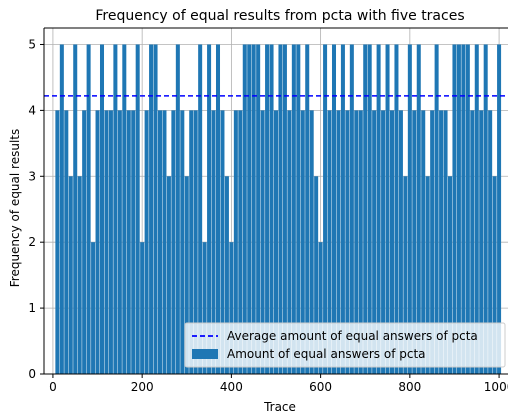 The image size is (508, 417). I want to click on x-tick-label-4: 800, so click(409, 387).